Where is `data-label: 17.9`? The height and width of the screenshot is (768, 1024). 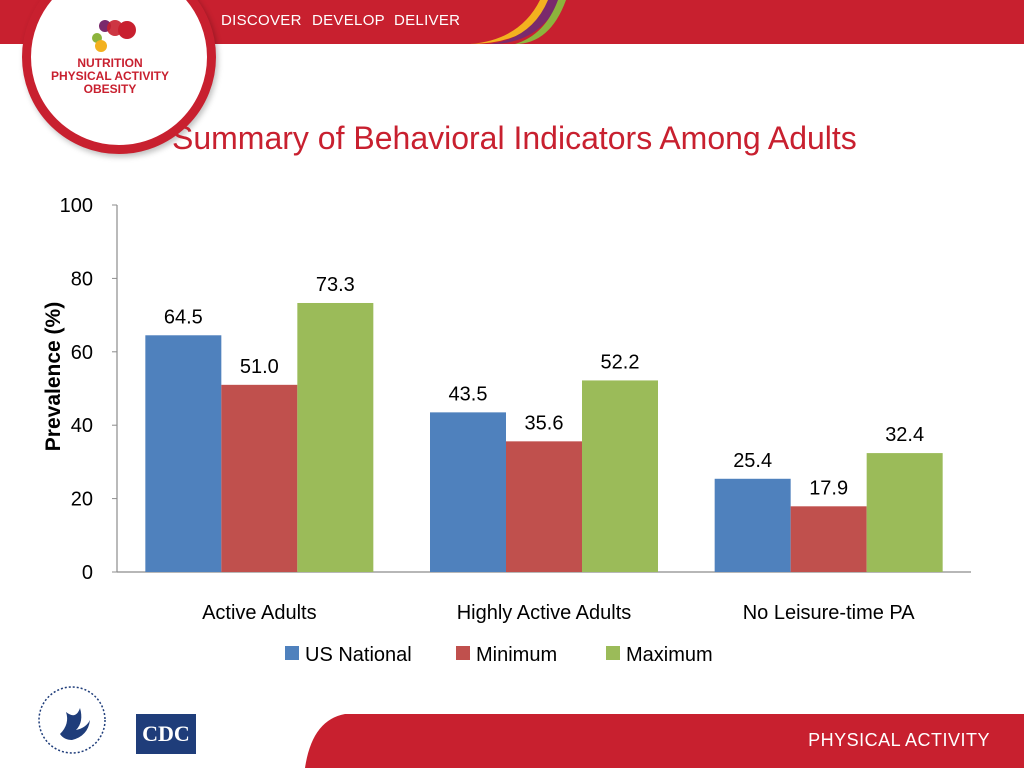 data-label: 17.9 is located at coordinates (828, 488).